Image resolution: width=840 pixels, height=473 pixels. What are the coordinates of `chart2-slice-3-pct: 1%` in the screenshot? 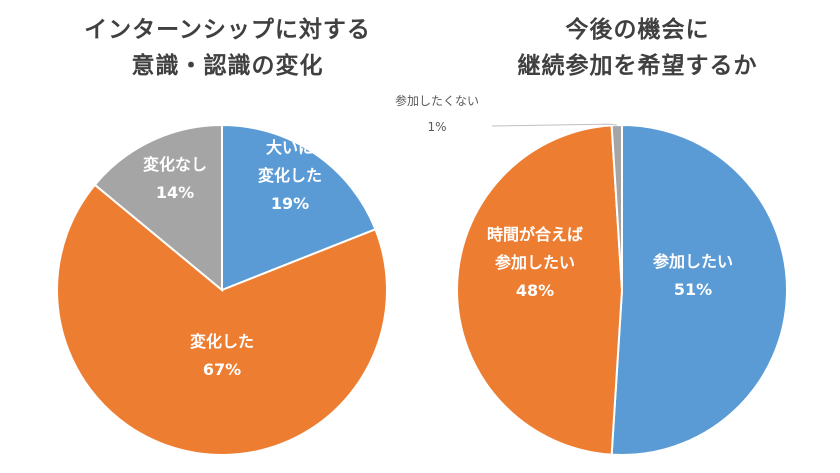 It's located at (436, 127).